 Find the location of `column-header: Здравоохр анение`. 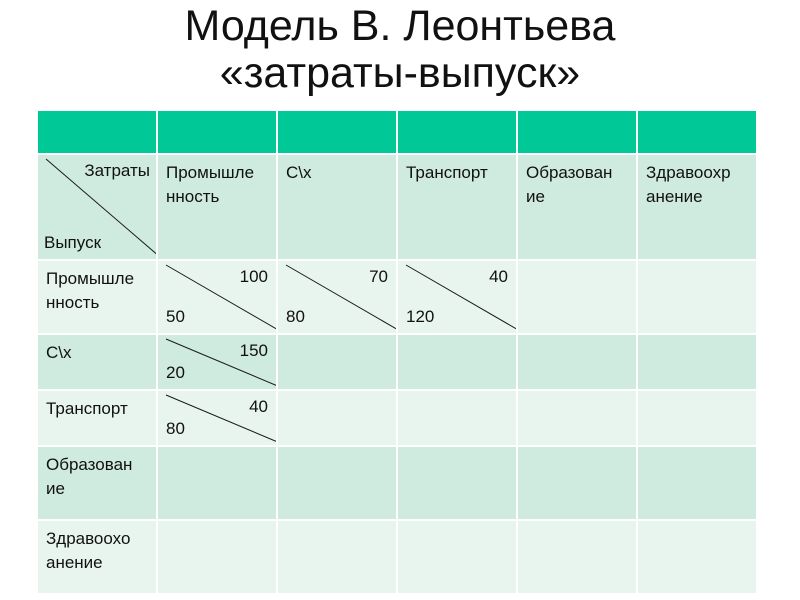

column-header: Здравоохр анение is located at coordinates (697, 207).